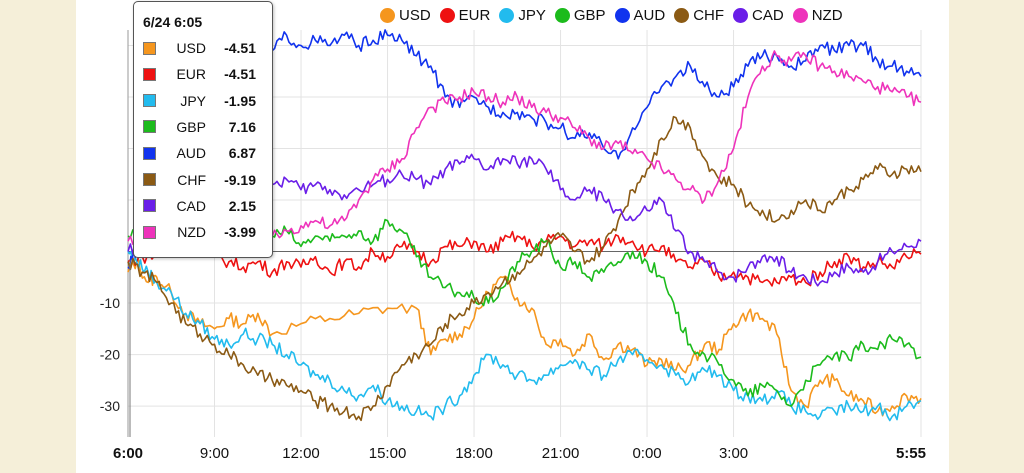  What do you see at coordinates (709, 15) in the screenshot?
I see `legend-label: CHF` at bounding box center [709, 15].